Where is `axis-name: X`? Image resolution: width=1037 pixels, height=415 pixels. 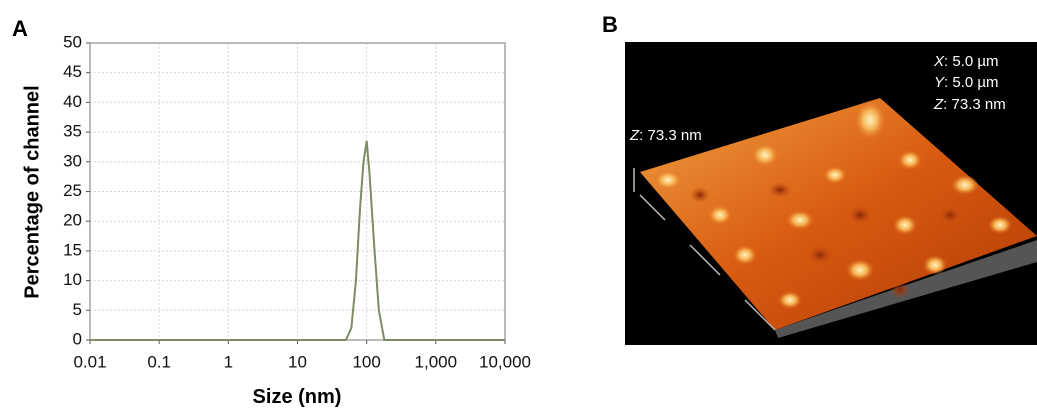
axis-name: X is located at coordinates (939, 61).